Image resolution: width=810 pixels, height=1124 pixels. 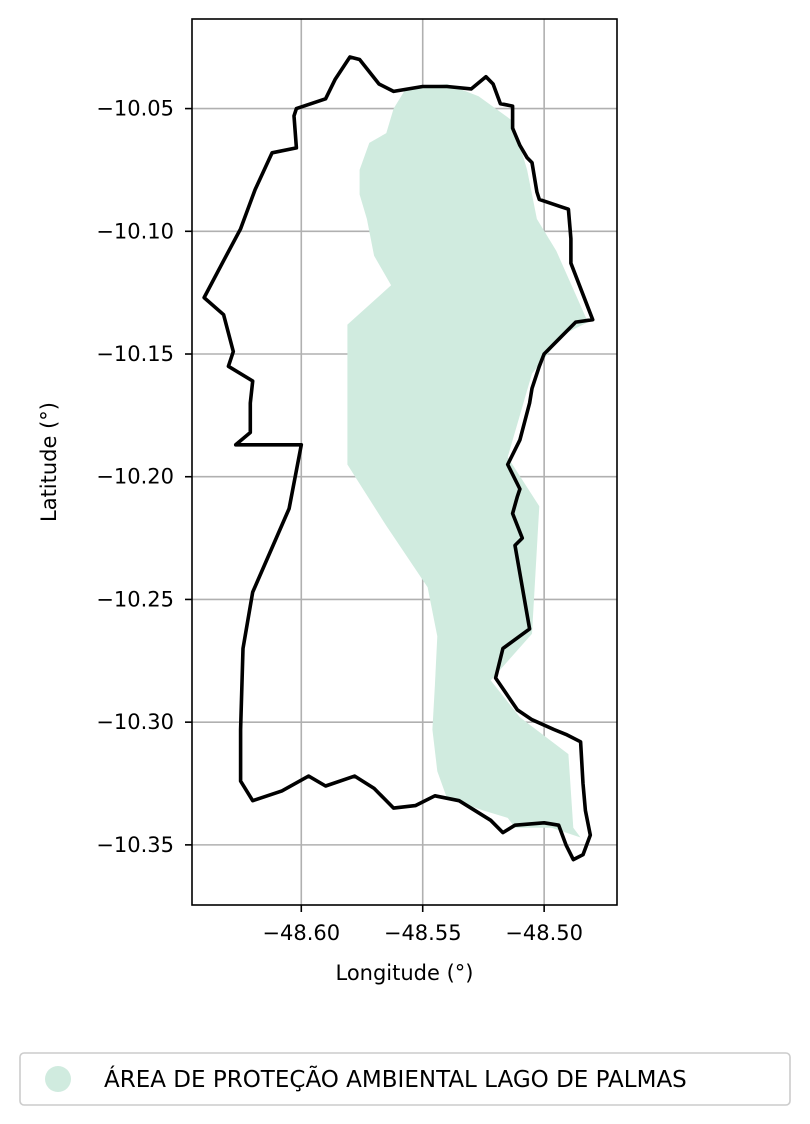 I want to click on x-axis-label: Longitude (°), so click(x=404, y=973).